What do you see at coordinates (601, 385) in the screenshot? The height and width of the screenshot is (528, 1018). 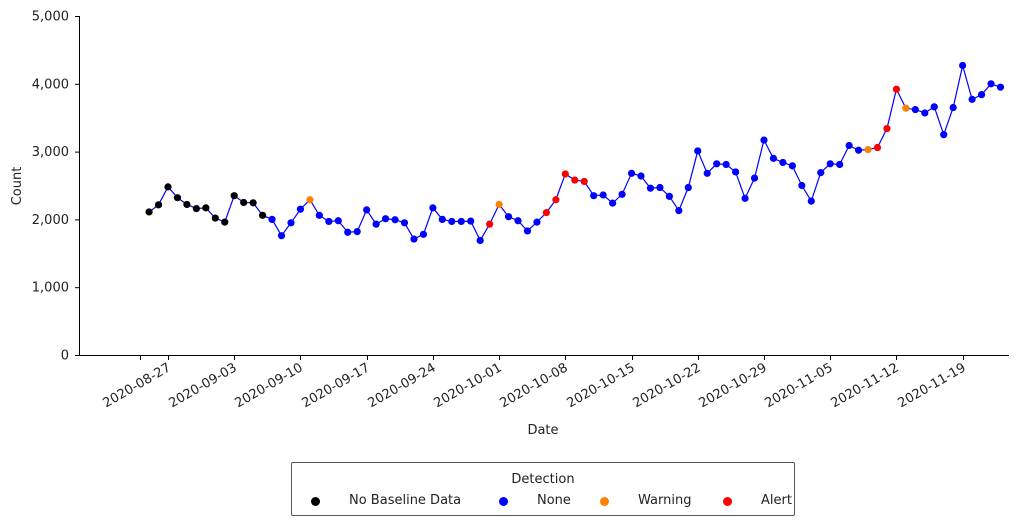 I see `x-tick-label: 2020-10-15` at bounding box center [601, 385].